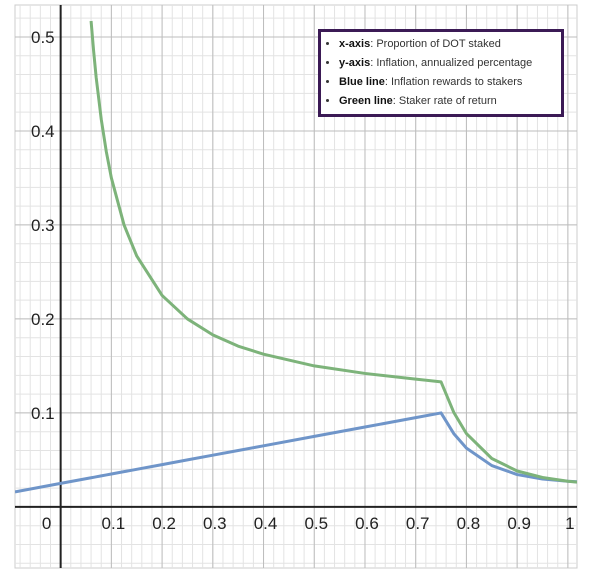  Describe the element at coordinates (43, 225) in the screenshot. I see `y-tick-label: 0.3` at that location.